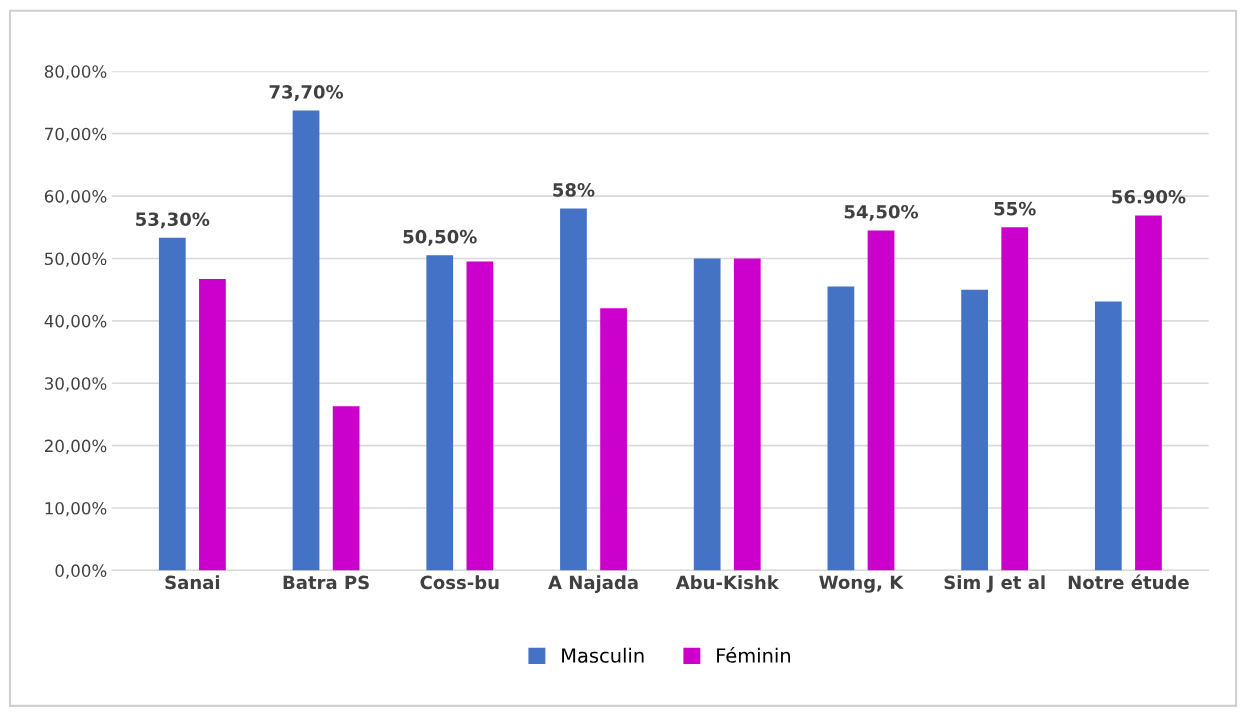  Describe the element at coordinates (593, 584) in the screenshot. I see `x-tick-label: A Najada` at that location.